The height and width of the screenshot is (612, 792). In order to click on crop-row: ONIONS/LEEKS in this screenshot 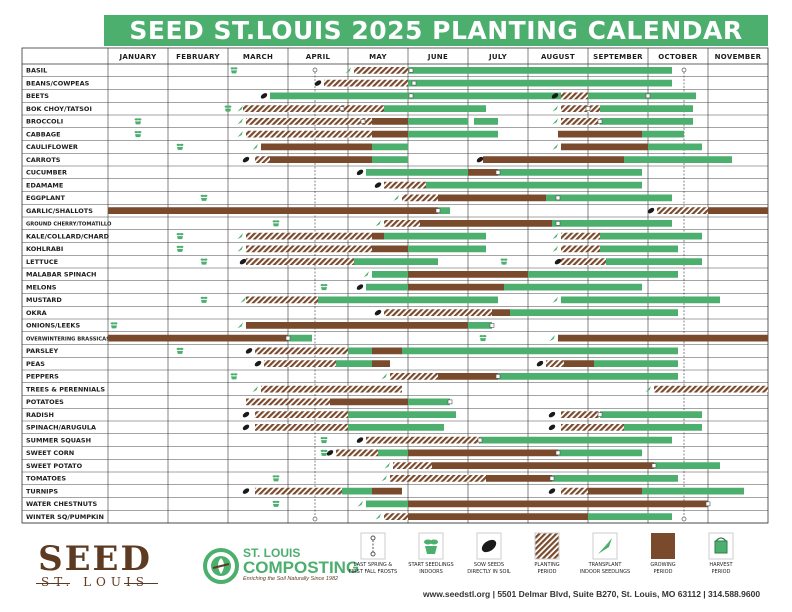, I will do `click(395, 327)`.